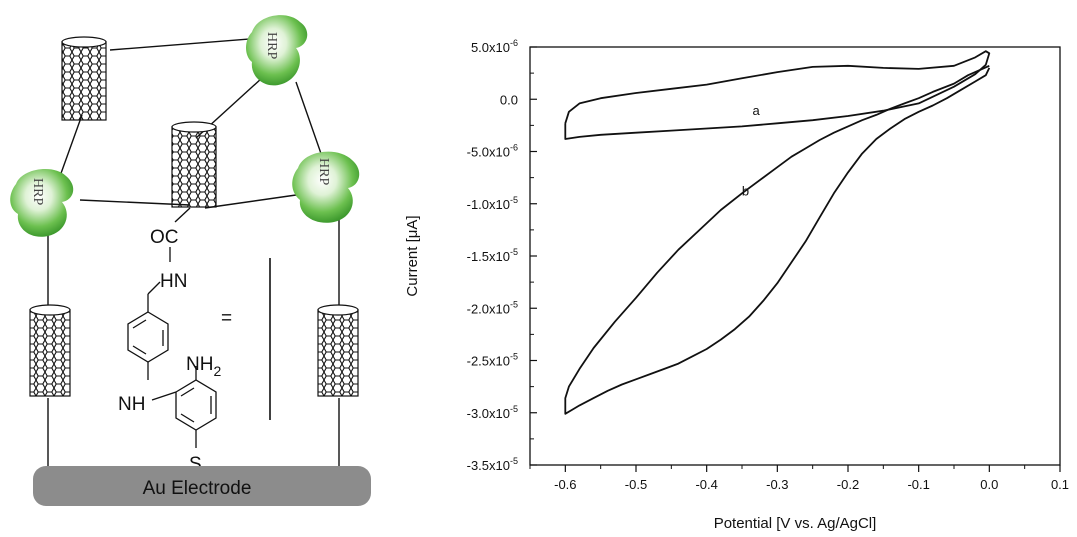 This screenshot has height=537, width=1077. What do you see at coordinates (918, 484) in the screenshot?
I see `x-tick-label: -0.1` at bounding box center [918, 484].